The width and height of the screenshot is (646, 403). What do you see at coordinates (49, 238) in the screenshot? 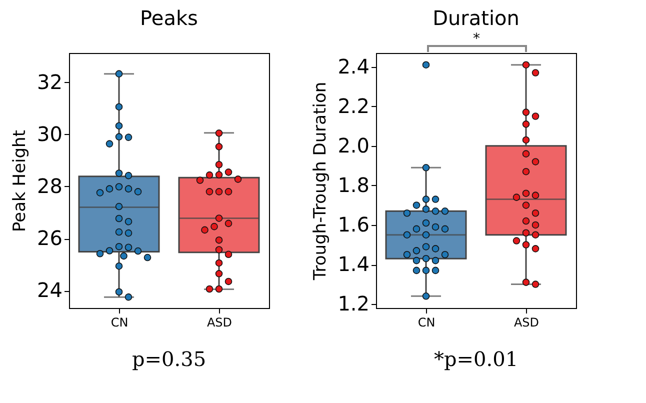
I see `y-tick-label: 26` at bounding box center [49, 238].